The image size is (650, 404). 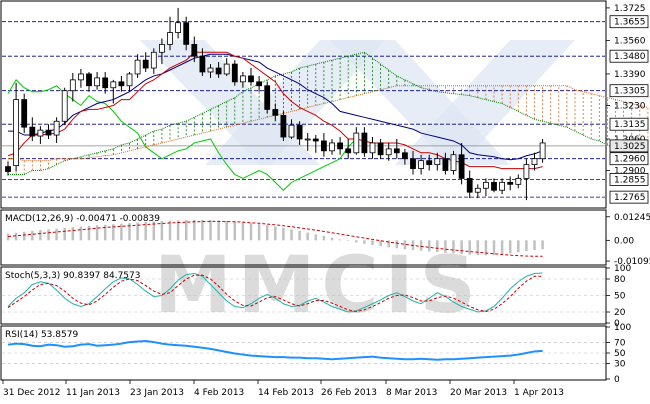 What do you see at coordinates (219, 393) in the screenshot?
I see `date-tick-label: 4 Feb 2013` at bounding box center [219, 393].